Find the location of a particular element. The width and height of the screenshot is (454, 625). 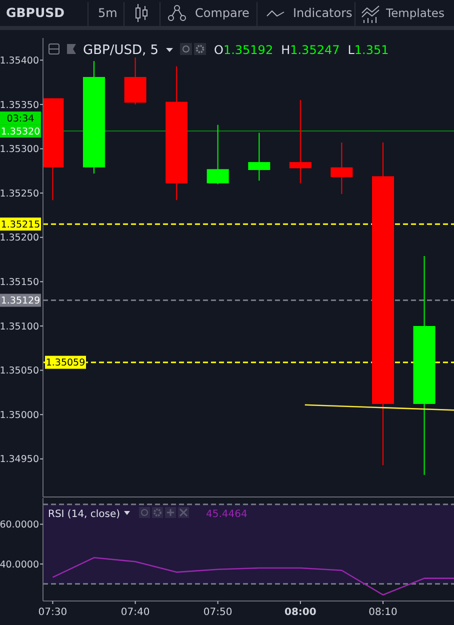

ref-line-label: 1.35059 is located at coordinates (66, 363).